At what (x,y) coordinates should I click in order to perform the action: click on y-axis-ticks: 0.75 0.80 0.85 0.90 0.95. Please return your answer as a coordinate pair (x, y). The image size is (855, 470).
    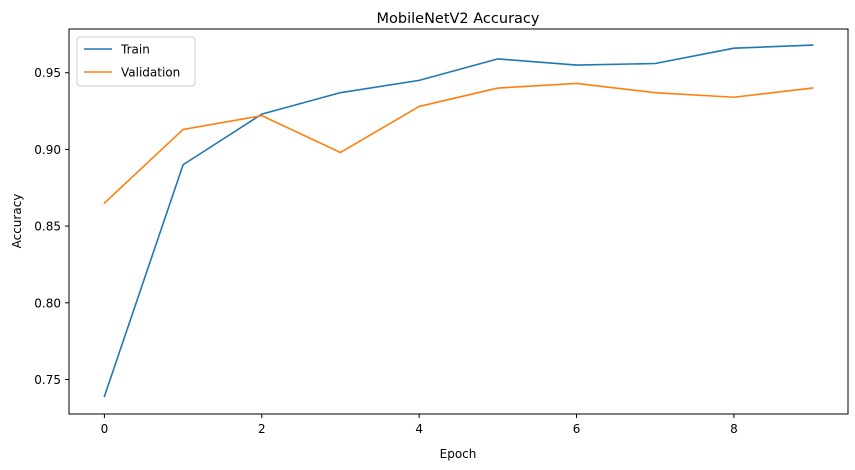
    Looking at the image, I should click on (51, 226).